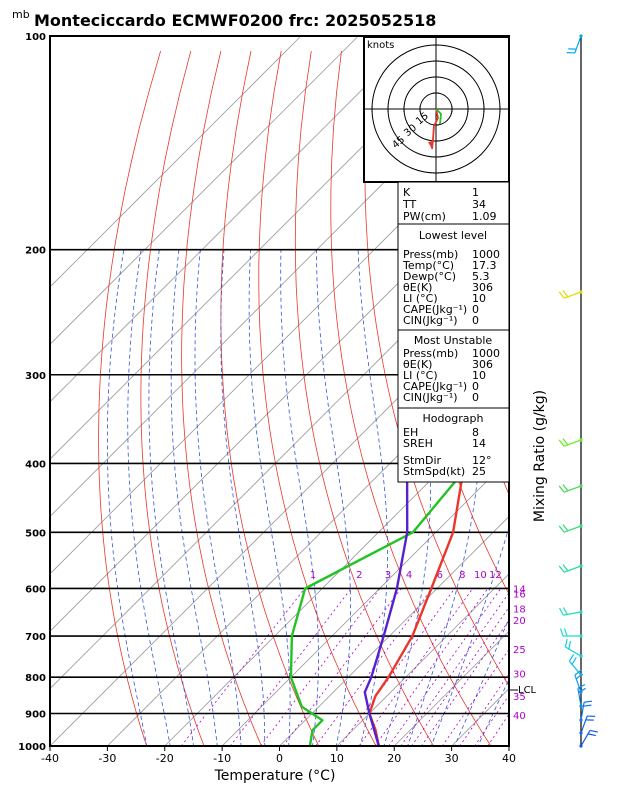 This screenshot has width=618, height=800. I want to click on stmspd-label: StmSpd(kt), so click(434, 471).